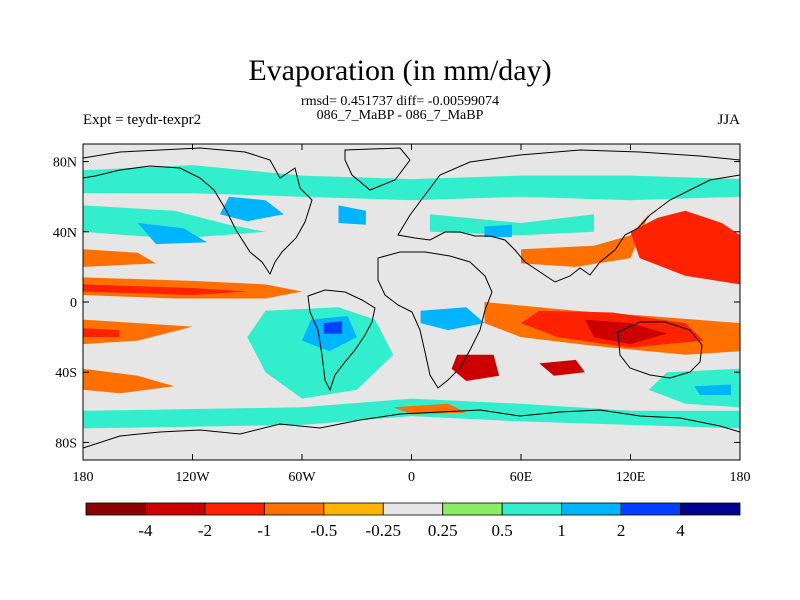  What do you see at coordinates (377, 169) in the screenshot?
I see `coastline-greenland` at bounding box center [377, 169].